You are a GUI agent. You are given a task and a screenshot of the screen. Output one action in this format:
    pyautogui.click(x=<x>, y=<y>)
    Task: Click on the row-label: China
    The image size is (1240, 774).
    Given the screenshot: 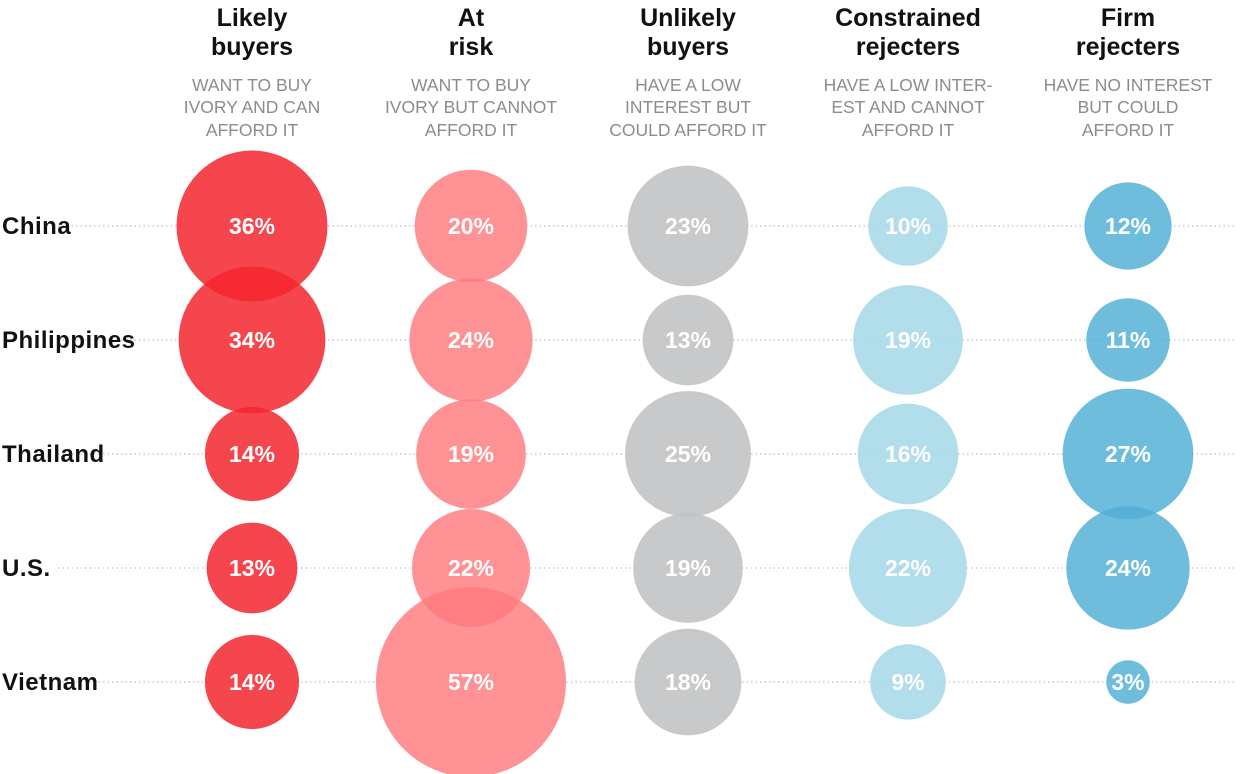 What is the action you would take?
    pyautogui.click(x=36, y=226)
    